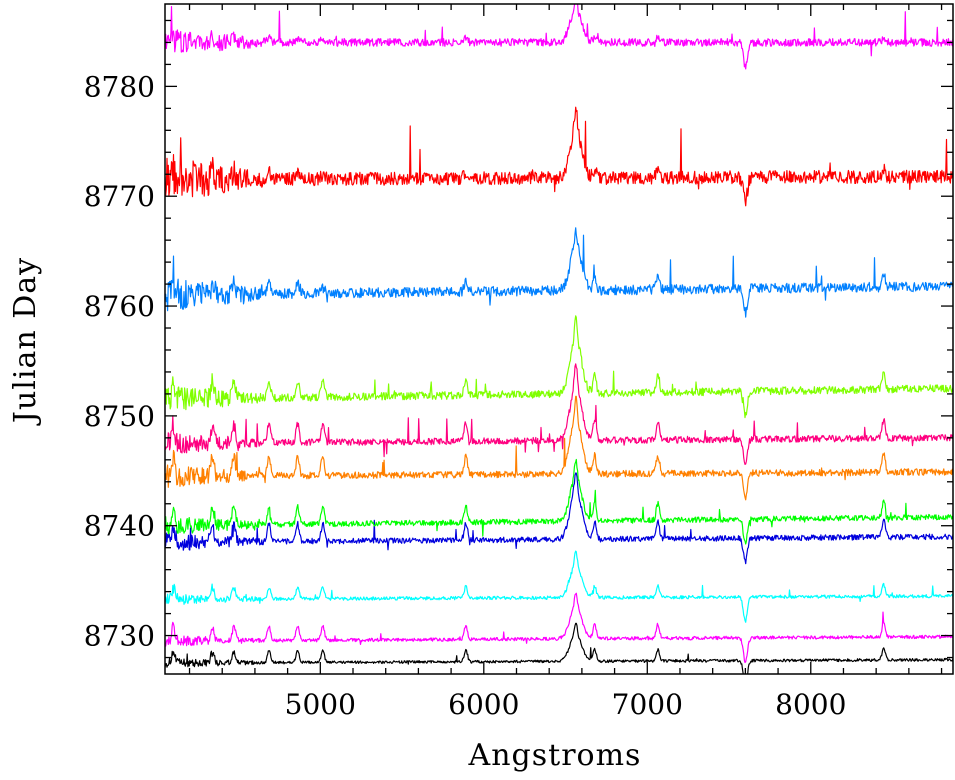  What do you see at coordinates (119, 416) in the screenshot?
I see `y-tick-label: 8750` at bounding box center [119, 416].